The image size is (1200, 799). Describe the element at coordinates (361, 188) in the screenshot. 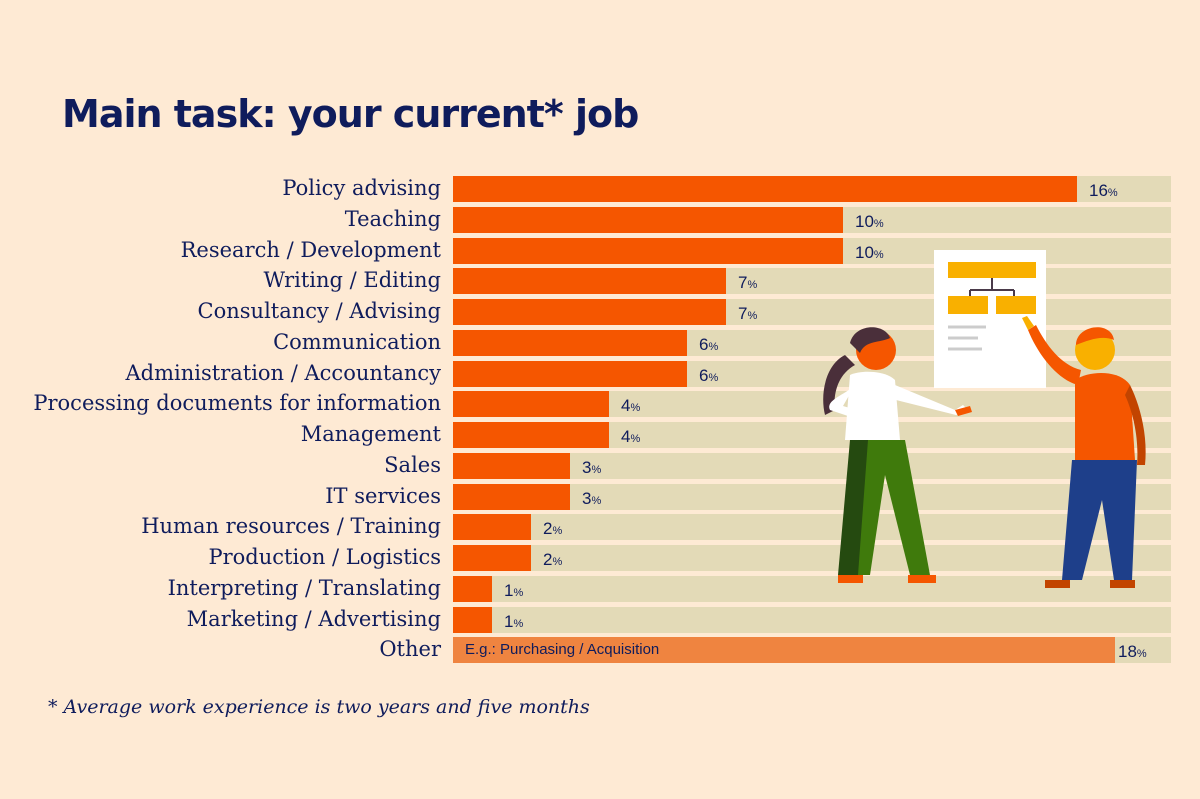

I see `category-label: Policy advising` at that location.